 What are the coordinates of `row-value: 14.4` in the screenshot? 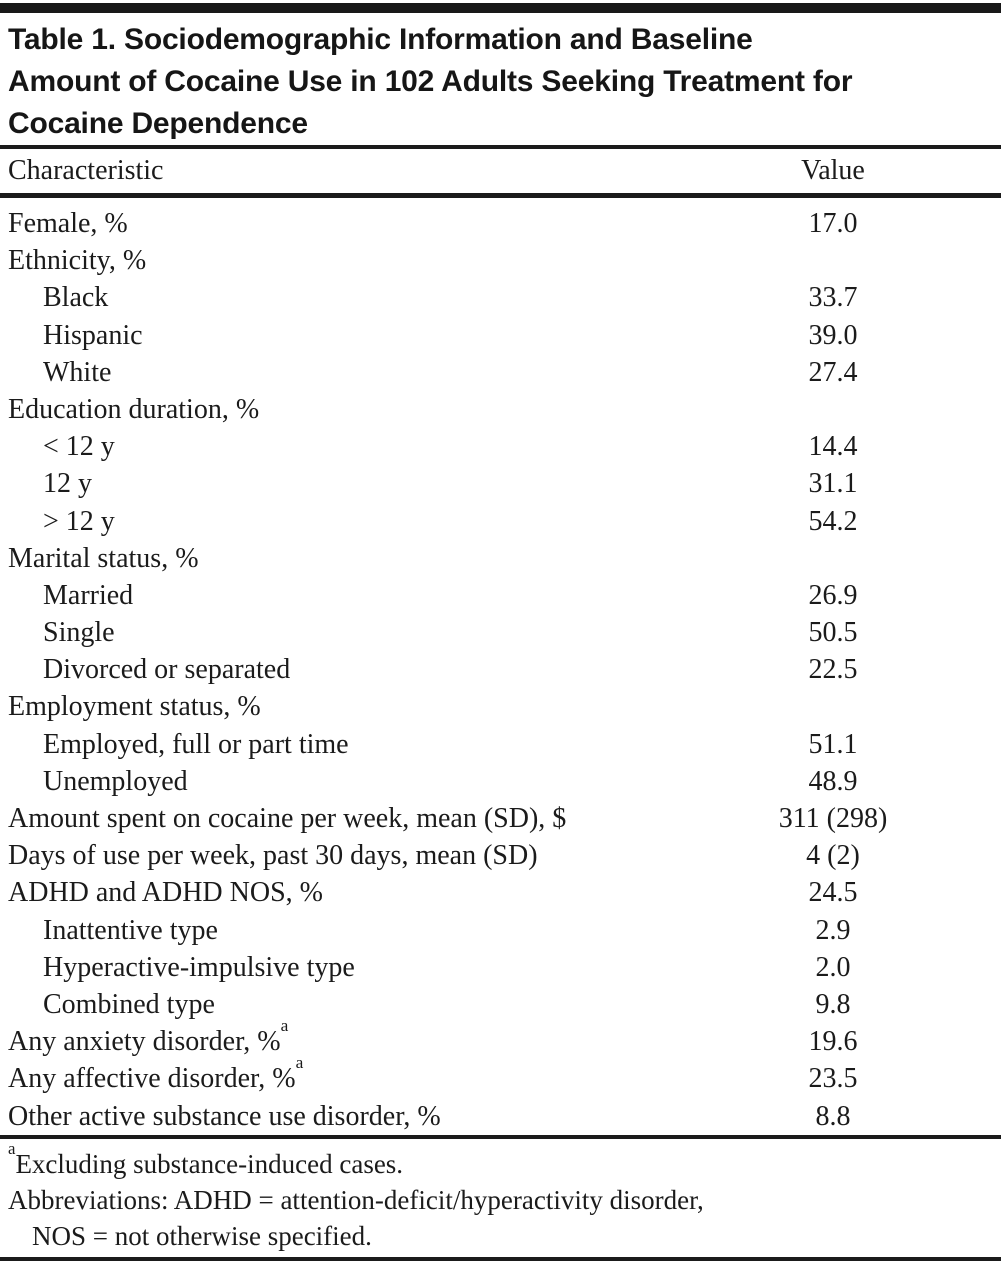 It's located at (833, 447).